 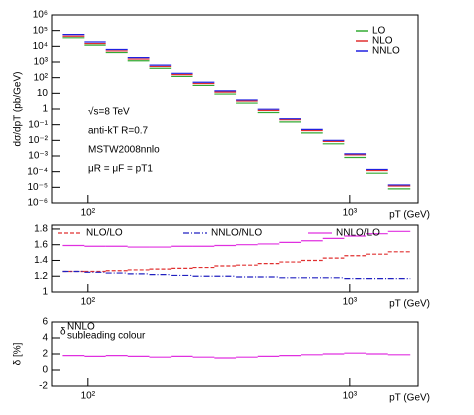 I want to click on y-tick-label: 10⁻³, so click(x=38, y=156).